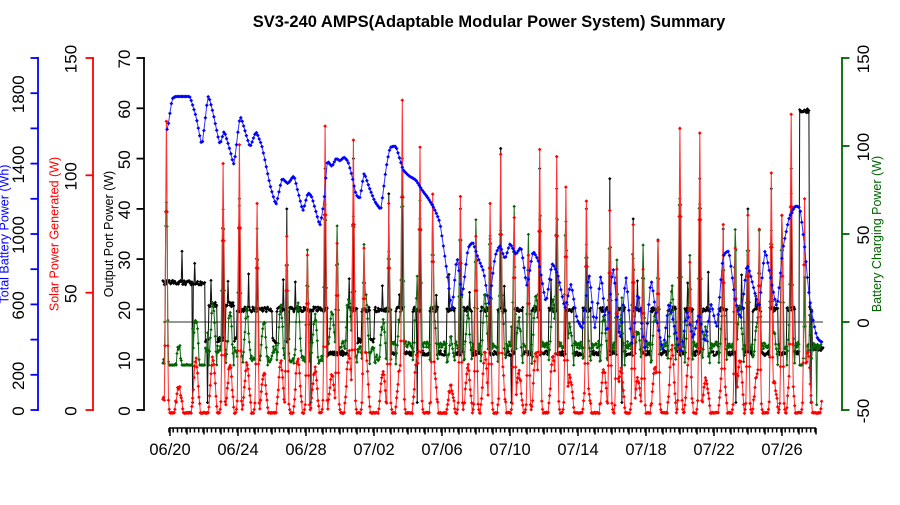 The image size is (900, 505). Describe the element at coordinates (18, 376) in the screenshot. I see `svg-text: 200` at that location.